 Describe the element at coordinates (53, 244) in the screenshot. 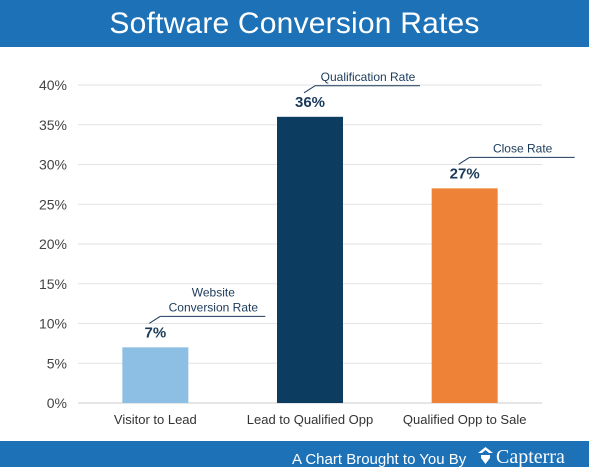

I see `y-tick-label: 20%` at that location.